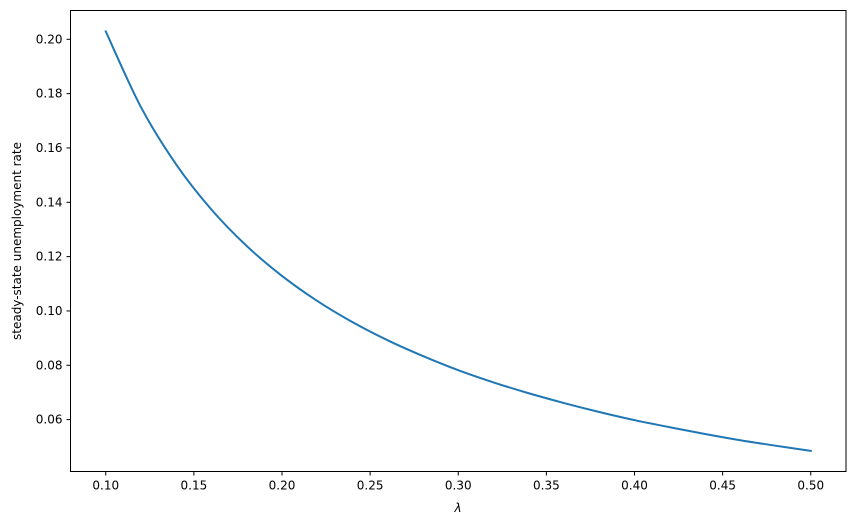 This screenshot has height=530, width=855. I want to click on y-tick-label: 0.18, so click(49, 94).